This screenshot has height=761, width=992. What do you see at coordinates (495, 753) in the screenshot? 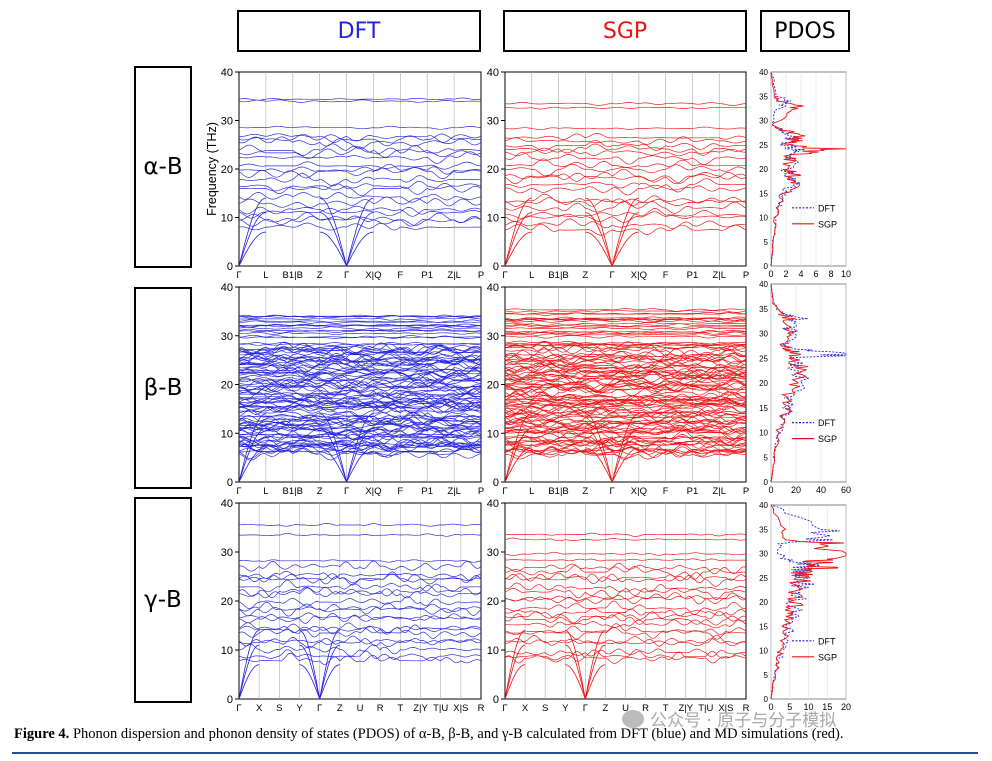
I see `caption-rule` at bounding box center [495, 753].